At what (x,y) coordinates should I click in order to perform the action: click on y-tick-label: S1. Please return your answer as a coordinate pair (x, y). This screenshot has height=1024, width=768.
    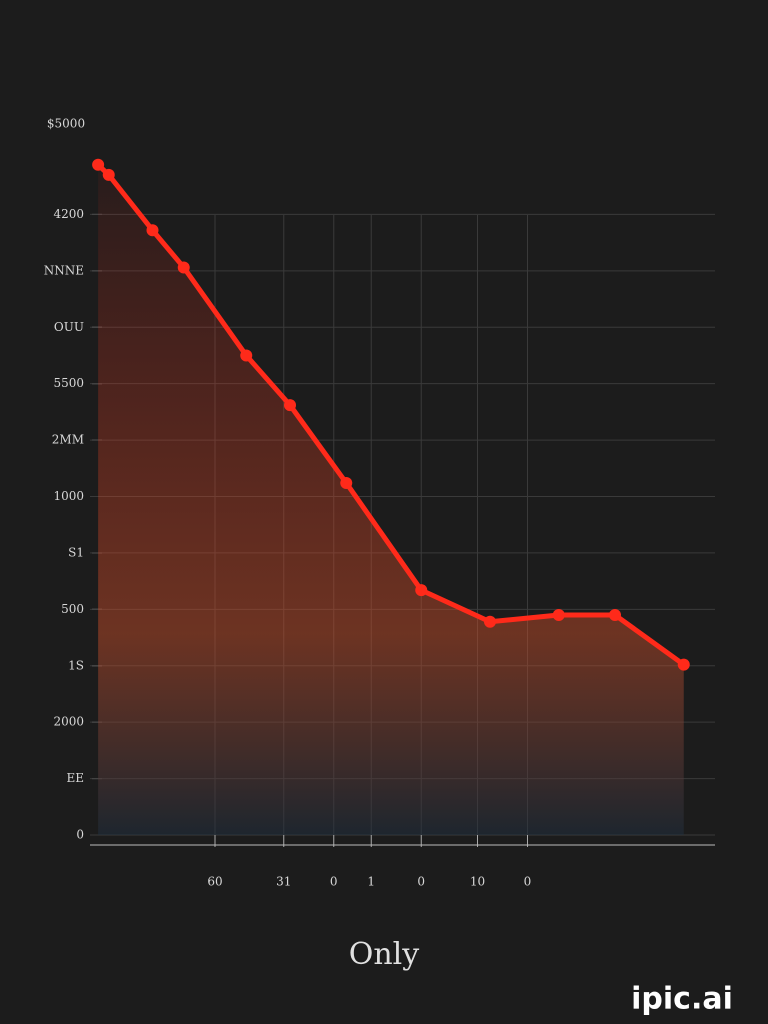
    Looking at the image, I should click on (76, 552).